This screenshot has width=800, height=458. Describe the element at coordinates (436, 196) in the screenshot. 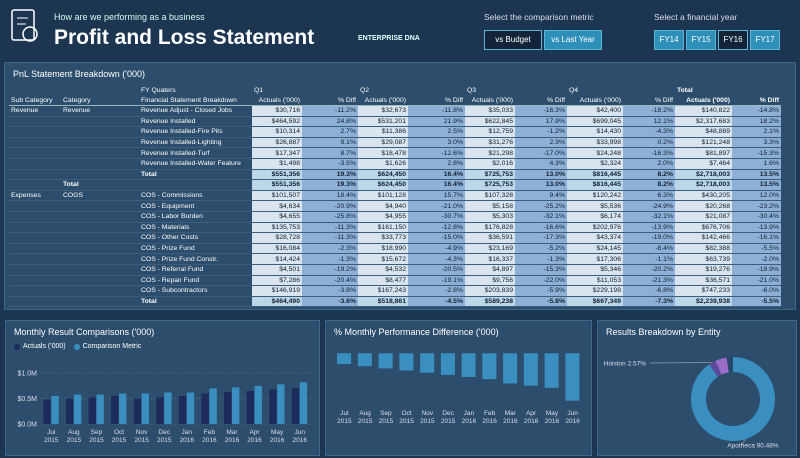

I see `table-cell: 15.7%` at that location.